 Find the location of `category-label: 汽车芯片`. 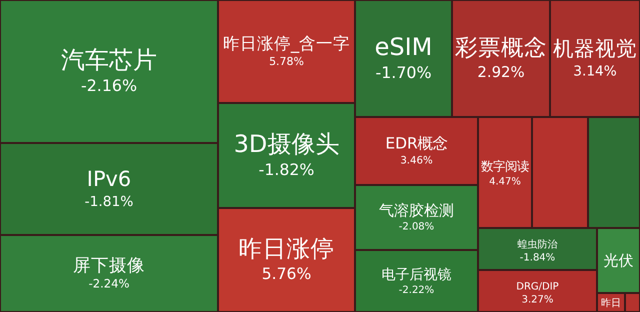

category-label: 汽车芯片 is located at coordinates (109, 60).